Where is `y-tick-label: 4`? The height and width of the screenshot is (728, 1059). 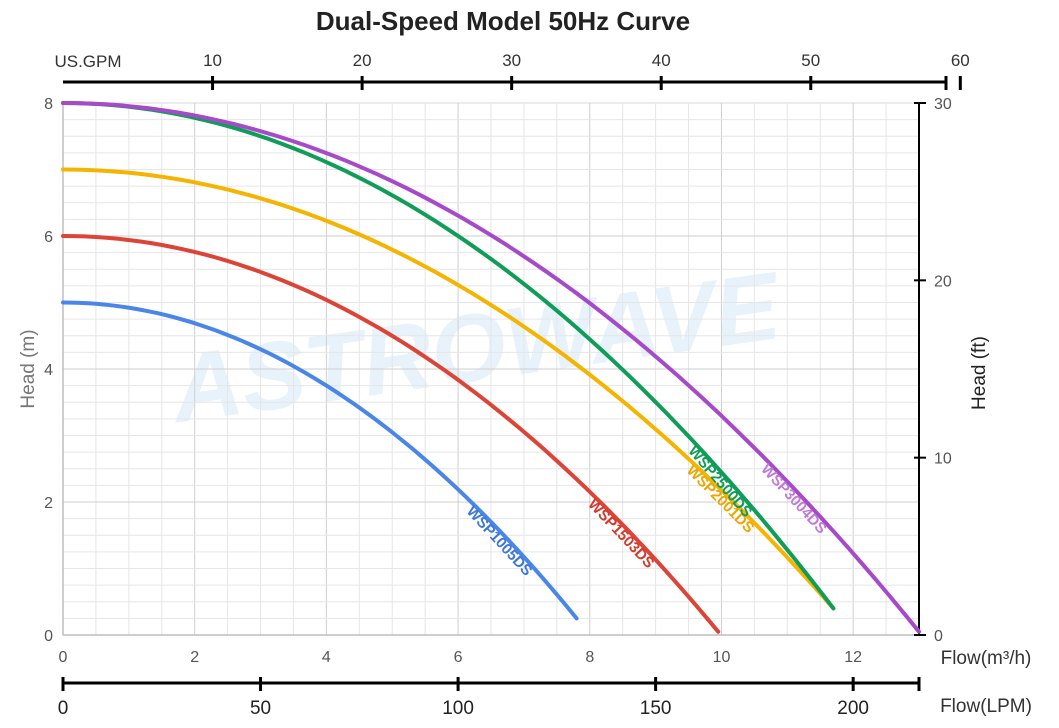 y-tick-label: 4 is located at coordinates (48, 370).